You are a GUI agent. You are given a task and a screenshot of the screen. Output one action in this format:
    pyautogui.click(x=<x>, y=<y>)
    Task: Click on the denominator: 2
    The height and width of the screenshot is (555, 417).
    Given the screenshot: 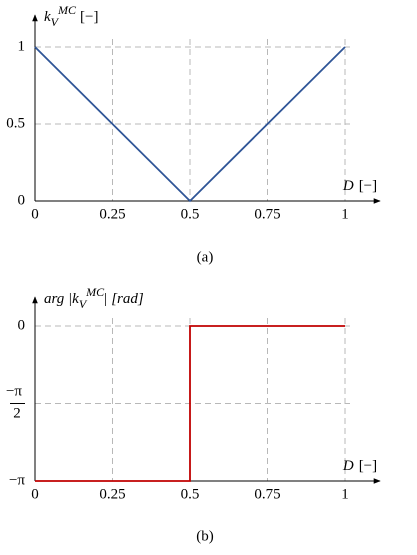 What is the action you would take?
    pyautogui.click(x=17, y=414)
    